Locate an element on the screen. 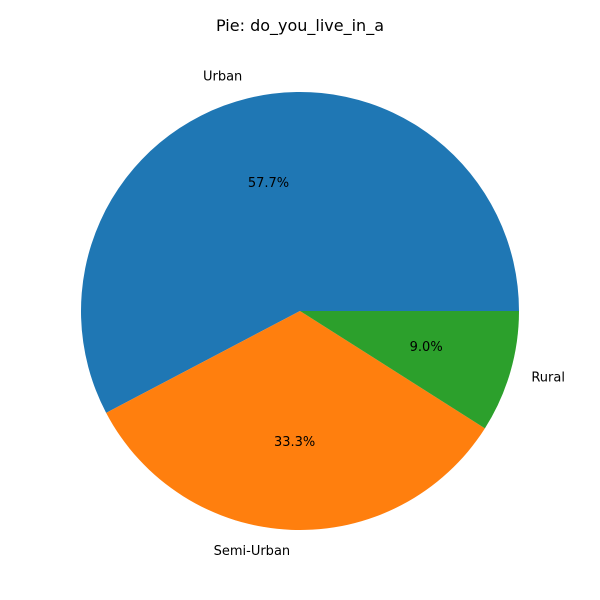 The width and height of the screenshot is (600, 600). pie-slice-rural is located at coordinates (409, 370).